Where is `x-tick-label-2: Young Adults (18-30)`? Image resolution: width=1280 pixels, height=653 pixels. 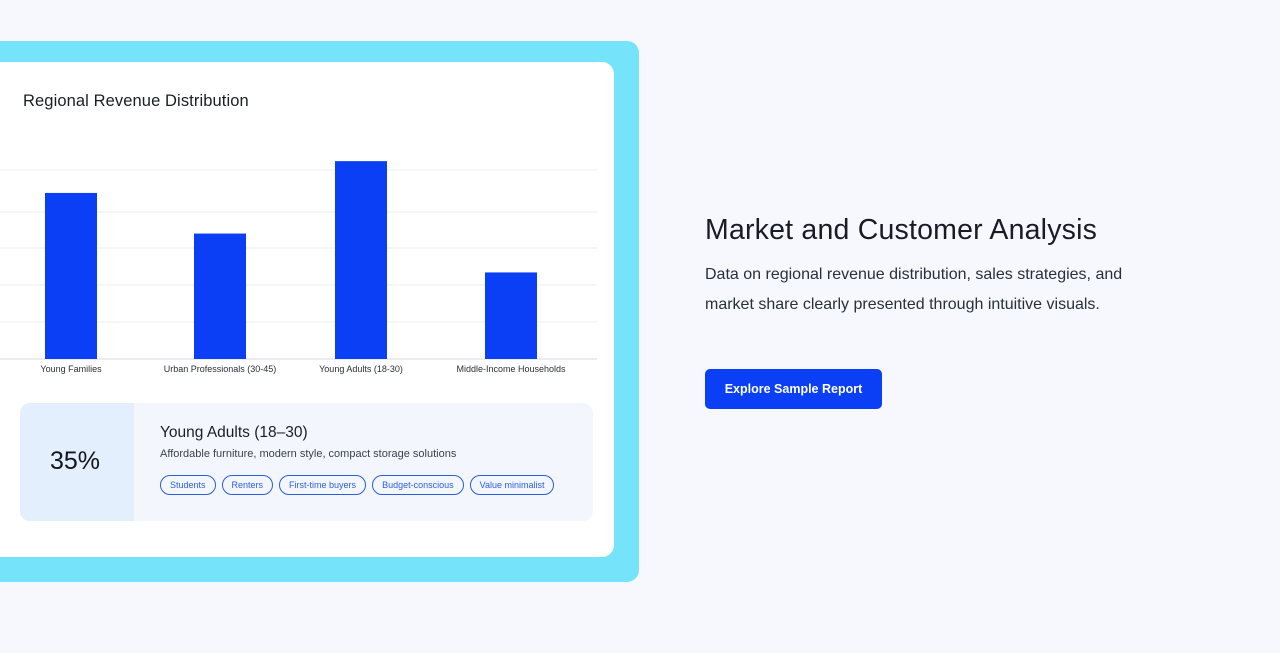 x-tick-label-2: Young Adults (18-30) is located at coordinates (361, 369).